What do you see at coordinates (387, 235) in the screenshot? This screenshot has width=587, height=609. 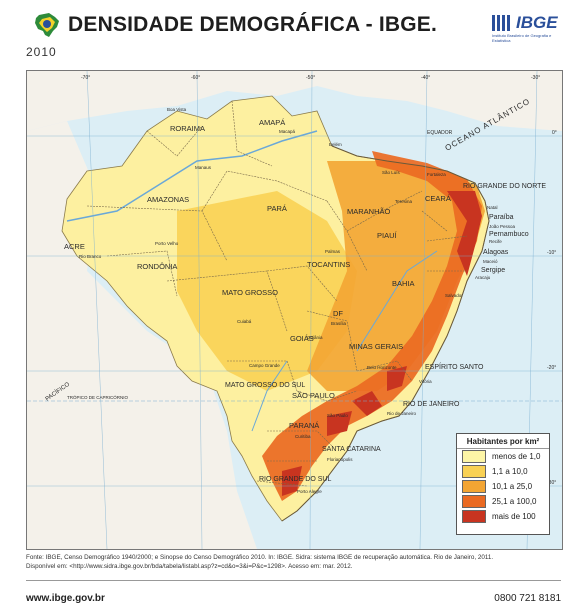 I see `state-label: PIAUÍ` at bounding box center [387, 235].